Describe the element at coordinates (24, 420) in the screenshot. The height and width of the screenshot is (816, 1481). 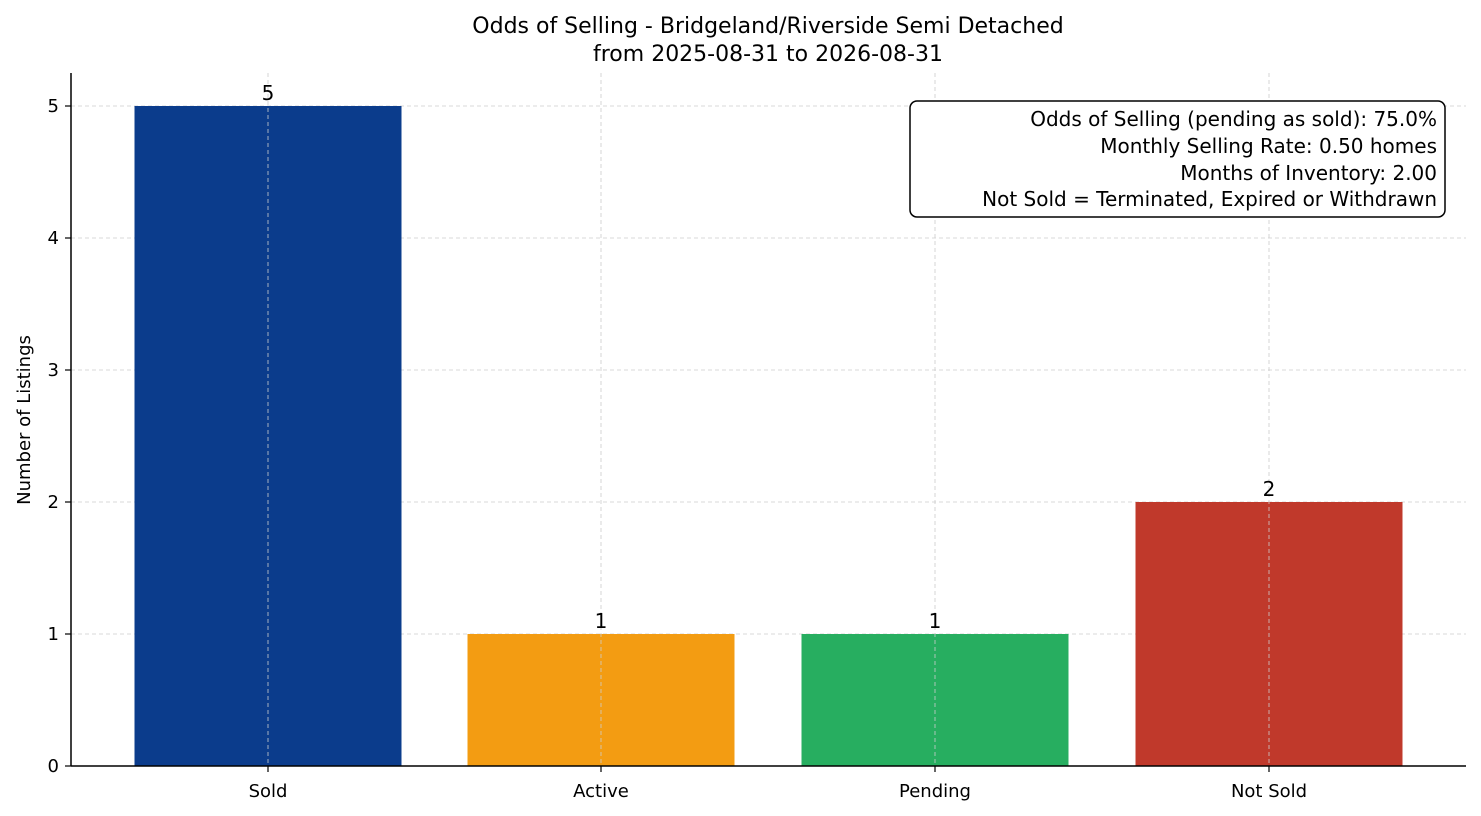
I see `y-axis-label: Number of Listings` at that location.